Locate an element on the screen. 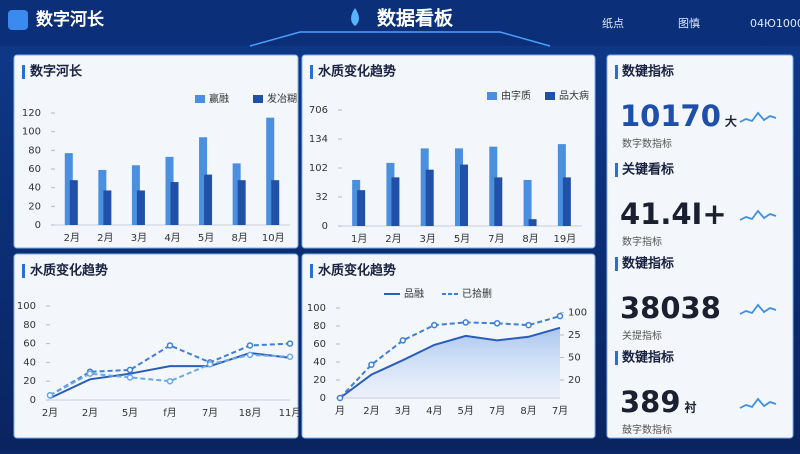 This screenshot has width=800, height=454. x-tick-label: f月 is located at coordinates (170, 413).